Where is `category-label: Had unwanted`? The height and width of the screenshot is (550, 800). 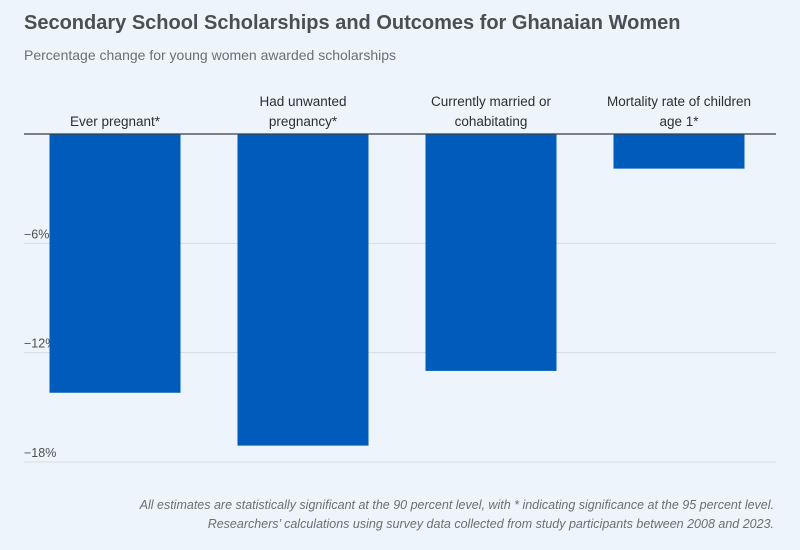
category-label: Had unwanted is located at coordinates (302, 101).